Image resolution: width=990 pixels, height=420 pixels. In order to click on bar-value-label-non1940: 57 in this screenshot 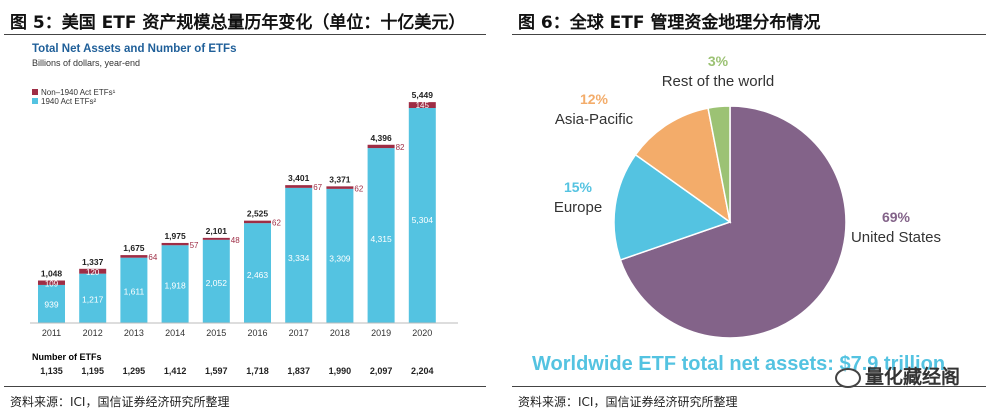, I will do `click(194, 245)`.